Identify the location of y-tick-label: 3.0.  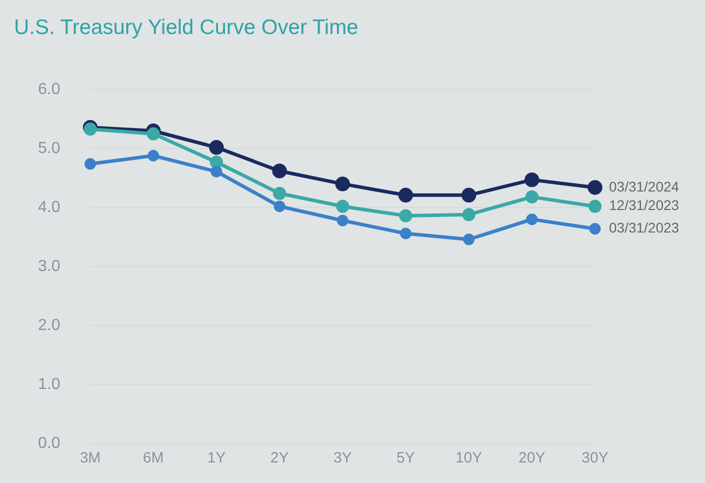
(49, 266).